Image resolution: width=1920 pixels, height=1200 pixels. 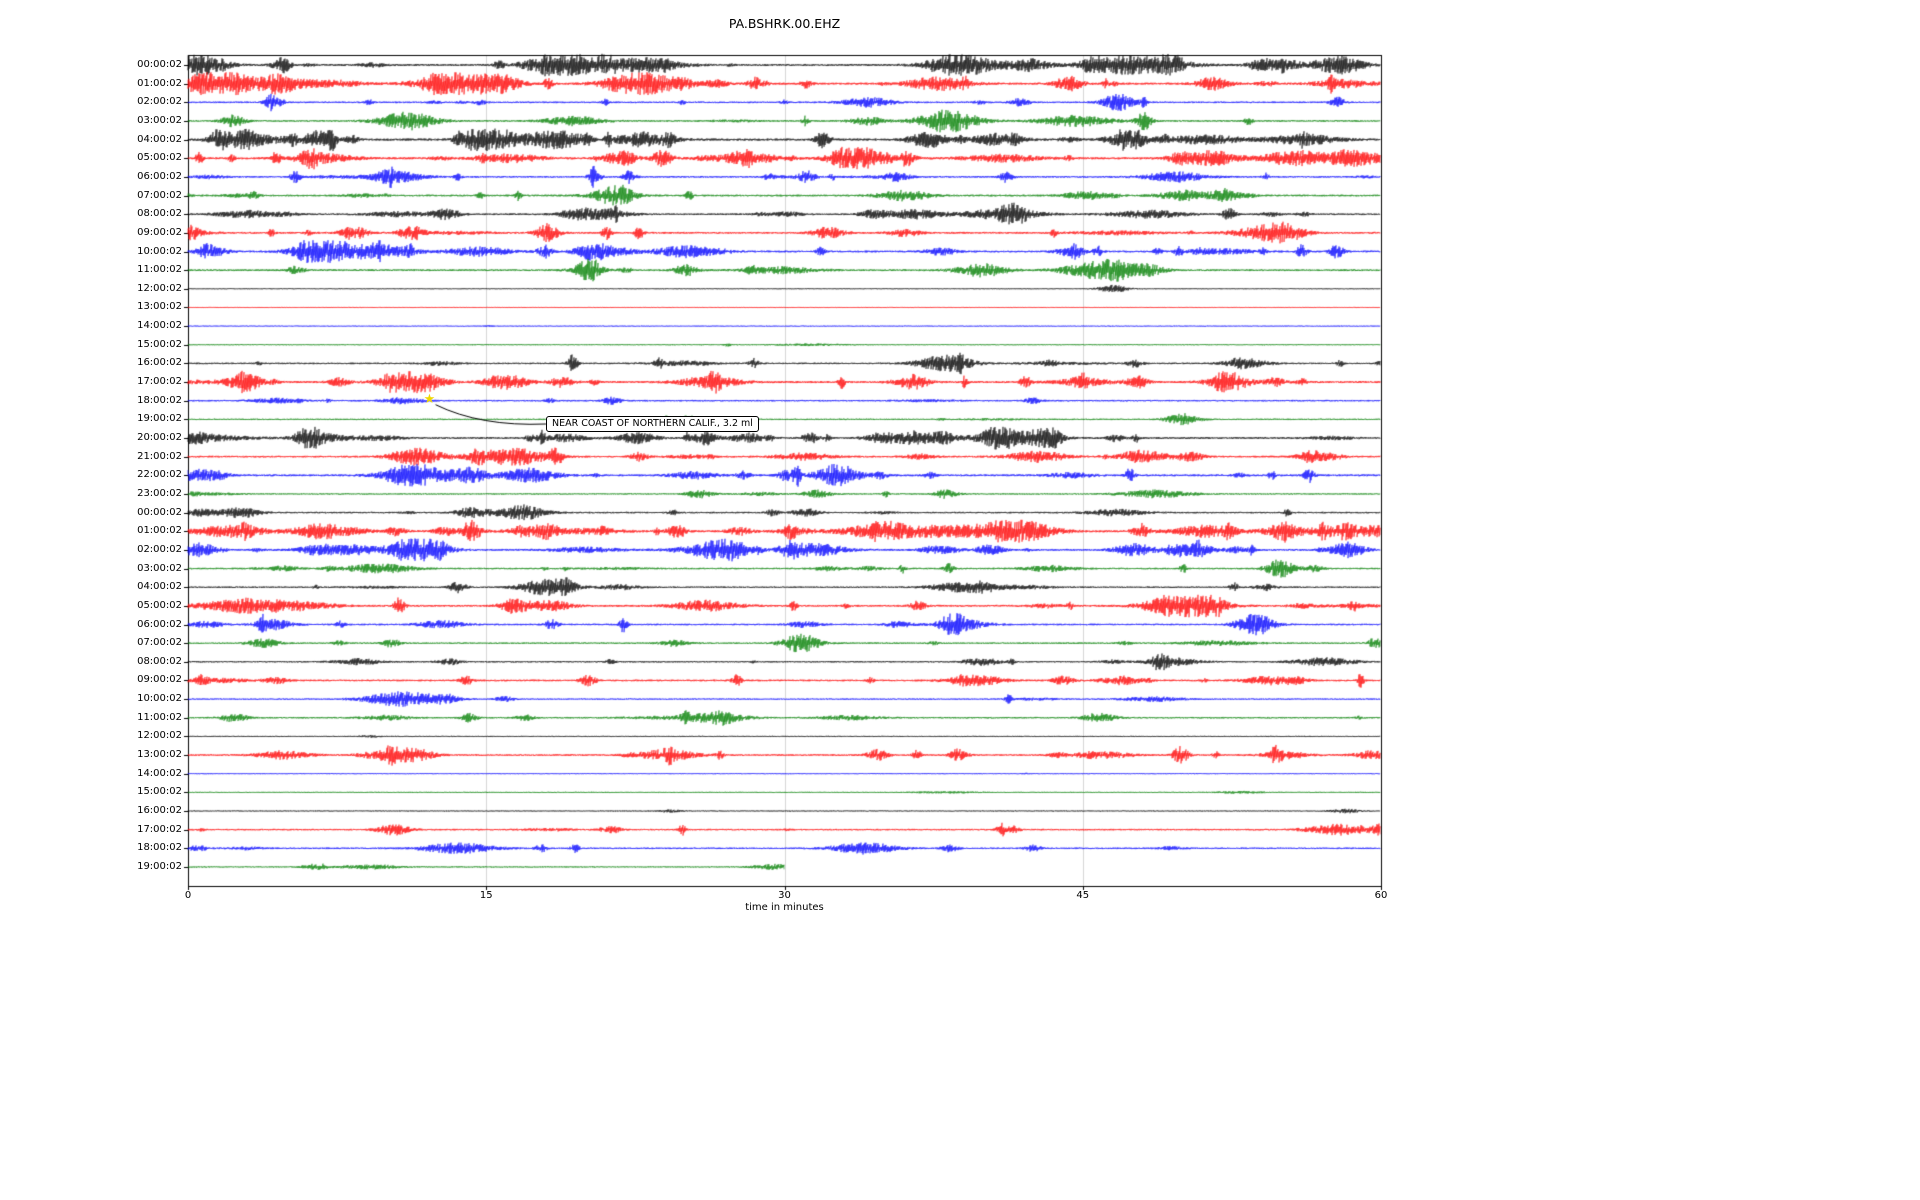 What do you see at coordinates (159, 437) in the screenshot?
I see `row-time-label: 20:00:02` at bounding box center [159, 437].